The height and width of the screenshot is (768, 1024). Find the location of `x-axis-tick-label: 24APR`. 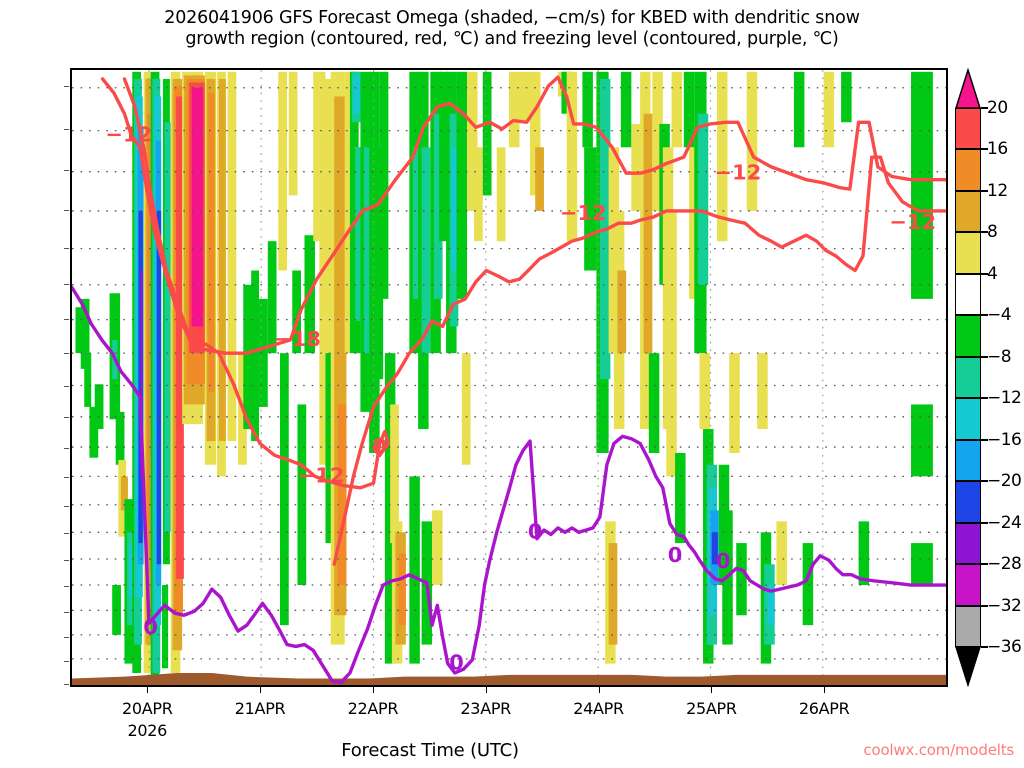

x-axis-tick-label: 24APR is located at coordinates (598, 708).